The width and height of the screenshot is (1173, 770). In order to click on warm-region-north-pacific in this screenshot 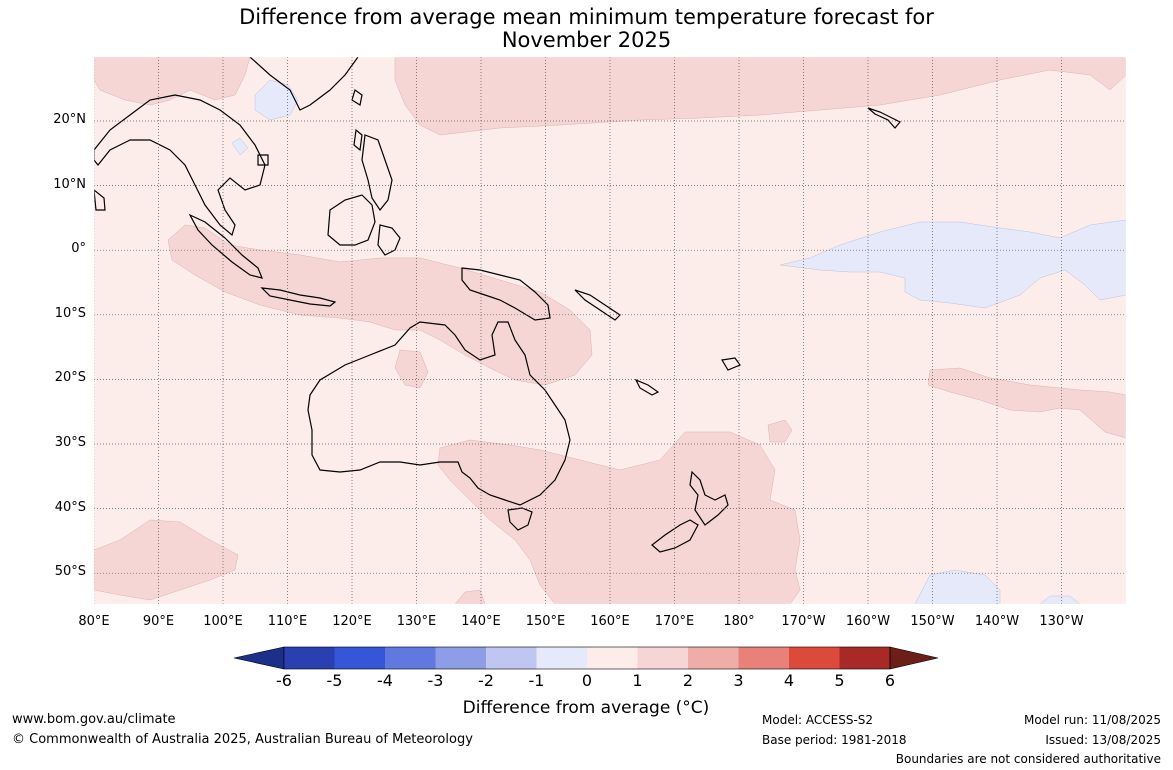, I will do `click(760, 96)`.